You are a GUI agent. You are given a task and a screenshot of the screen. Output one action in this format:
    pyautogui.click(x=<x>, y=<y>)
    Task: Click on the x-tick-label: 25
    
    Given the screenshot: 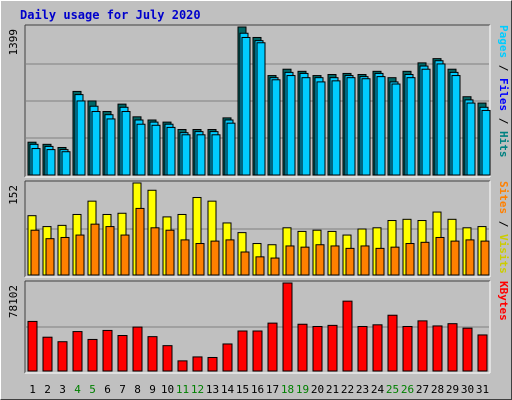 What is the action you would take?
    pyautogui.click(x=392, y=389)
    